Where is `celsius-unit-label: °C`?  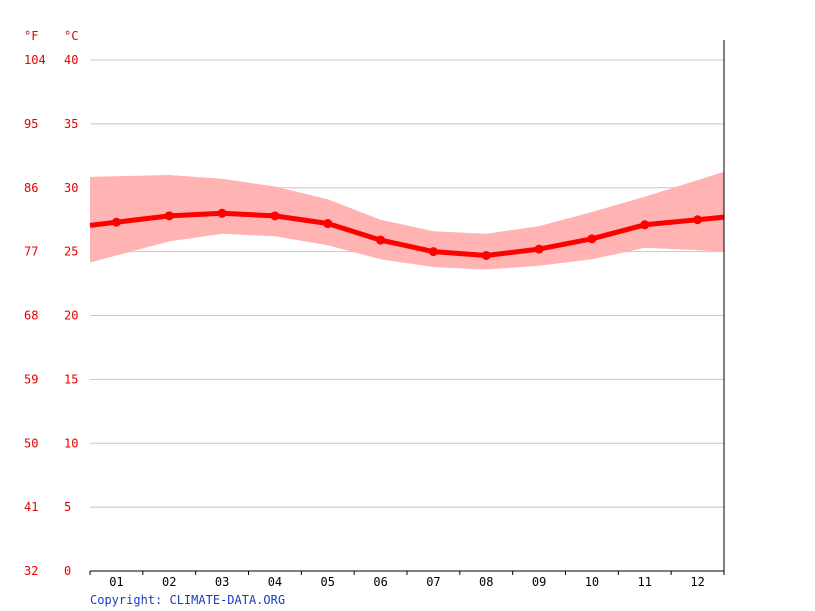
celsius-unit-label: °C is located at coordinates (71, 36).